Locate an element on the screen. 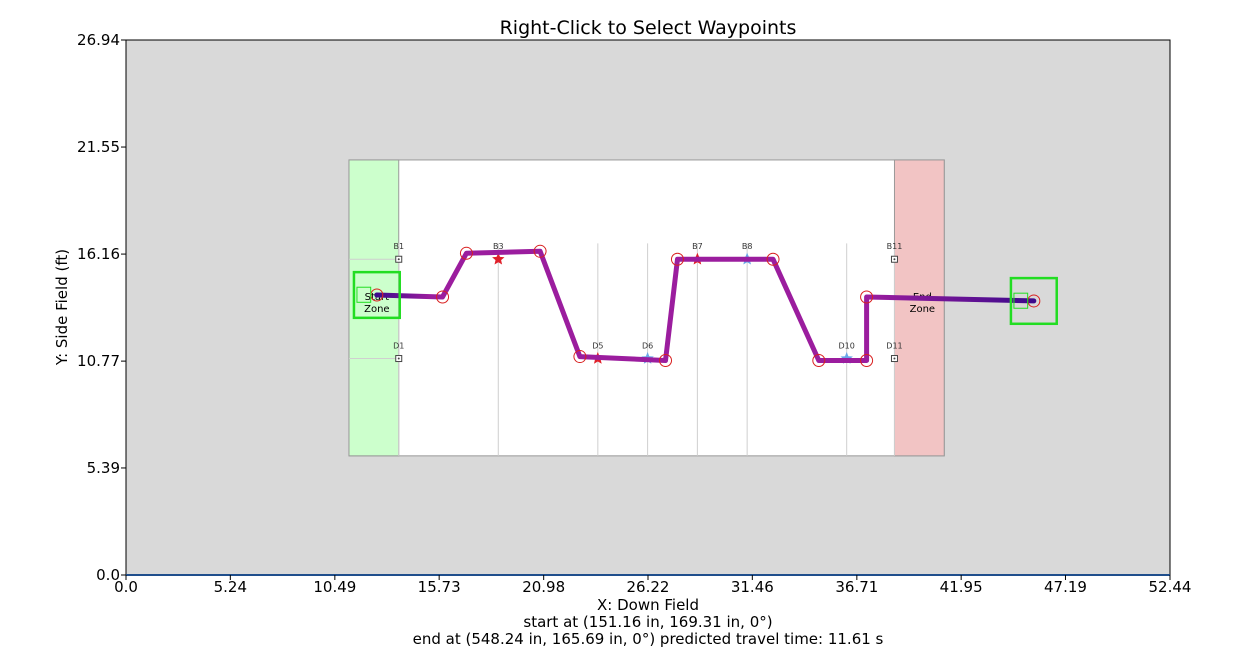 Image resolution: width=1250 pixels, height=670 pixels. x-tick-label: 15.73 is located at coordinates (439, 587).